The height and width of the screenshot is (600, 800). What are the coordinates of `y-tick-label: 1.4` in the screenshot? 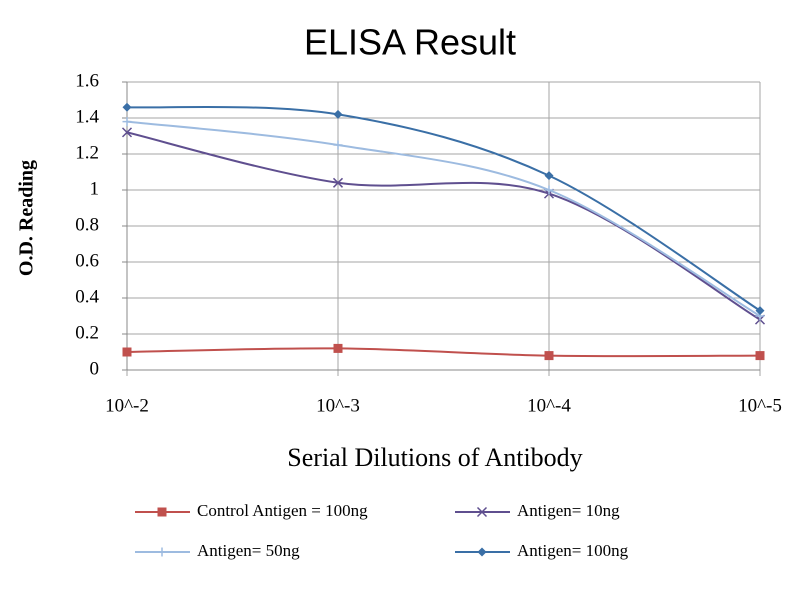 It's located at (87, 116).